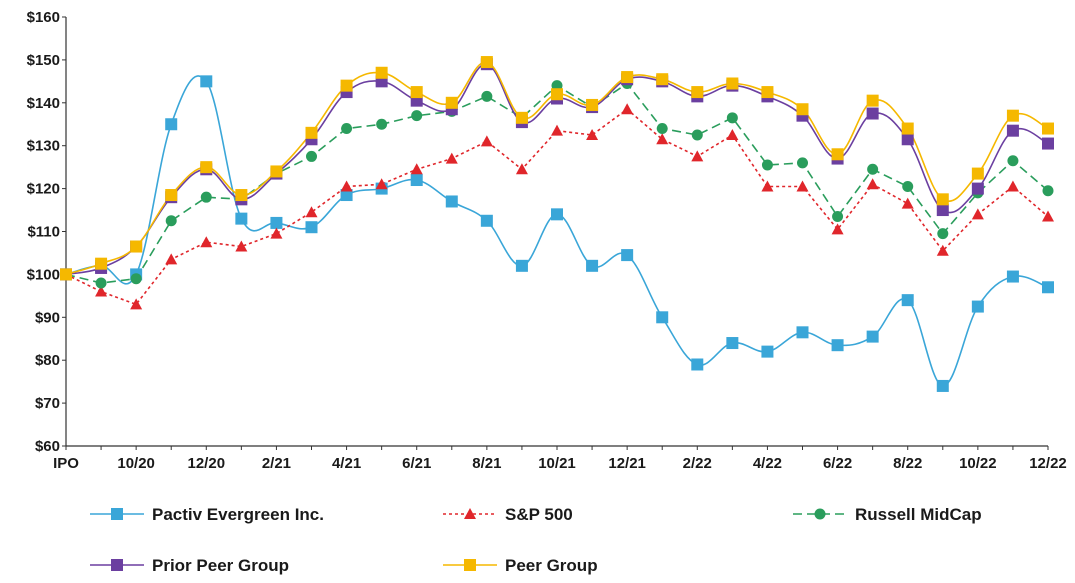 Image resolution: width=1075 pixels, height=583 pixels. What do you see at coordinates (47, 317) in the screenshot?
I see `y-tick-label: $90` at bounding box center [47, 317].